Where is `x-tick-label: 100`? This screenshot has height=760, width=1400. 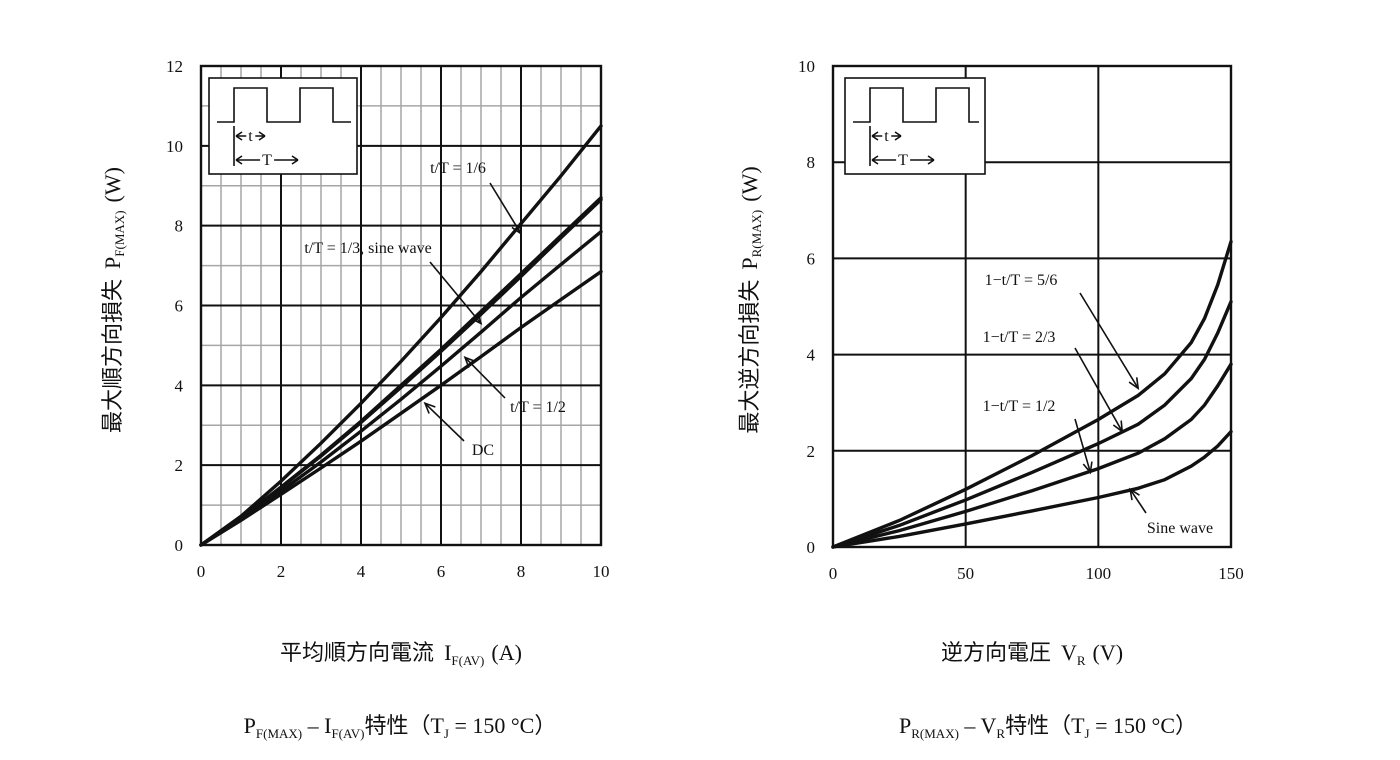
x-tick-label: 100 is located at coordinates (1099, 573).